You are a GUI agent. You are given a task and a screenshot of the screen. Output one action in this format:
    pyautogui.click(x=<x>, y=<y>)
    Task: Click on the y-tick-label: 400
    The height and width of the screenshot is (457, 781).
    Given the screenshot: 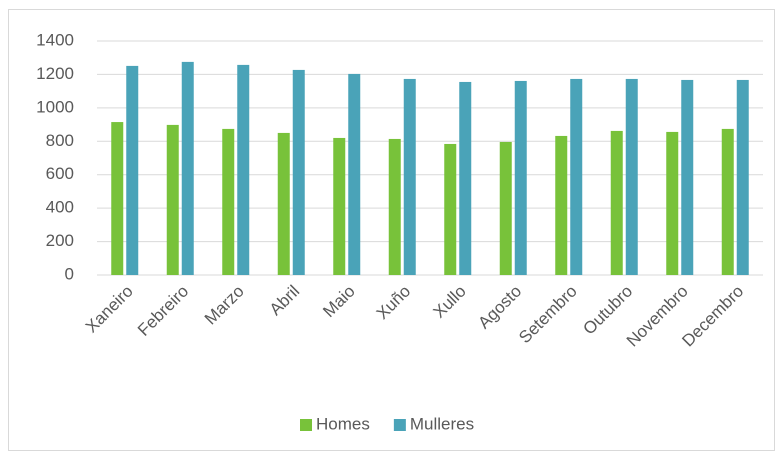 What is the action you would take?
    pyautogui.click(x=60, y=207)
    